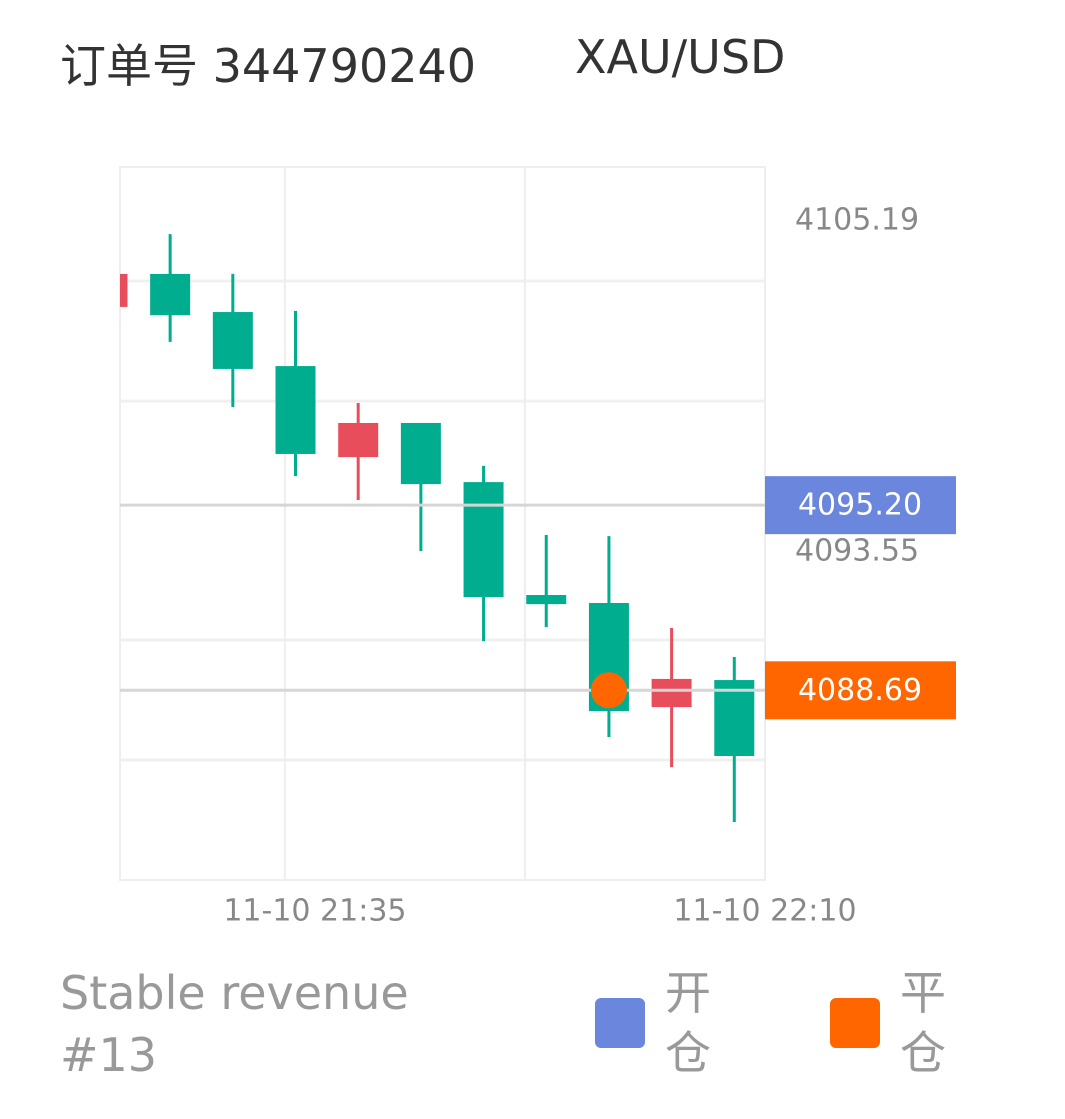 This screenshot has width=1065, height=1119. Describe the element at coordinates (764, 911) in the screenshot. I see `x-tick-label: 11-10 22:10` at that location.